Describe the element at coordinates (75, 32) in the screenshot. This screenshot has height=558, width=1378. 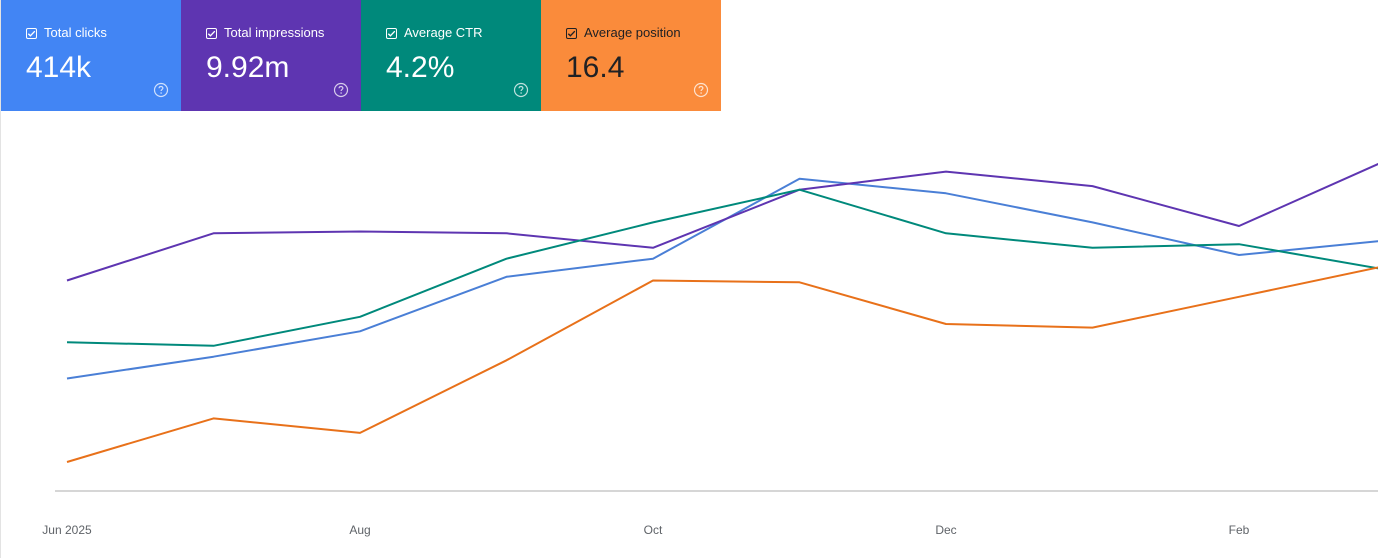
I see `total-clicks-label: Total clicks` at that location.